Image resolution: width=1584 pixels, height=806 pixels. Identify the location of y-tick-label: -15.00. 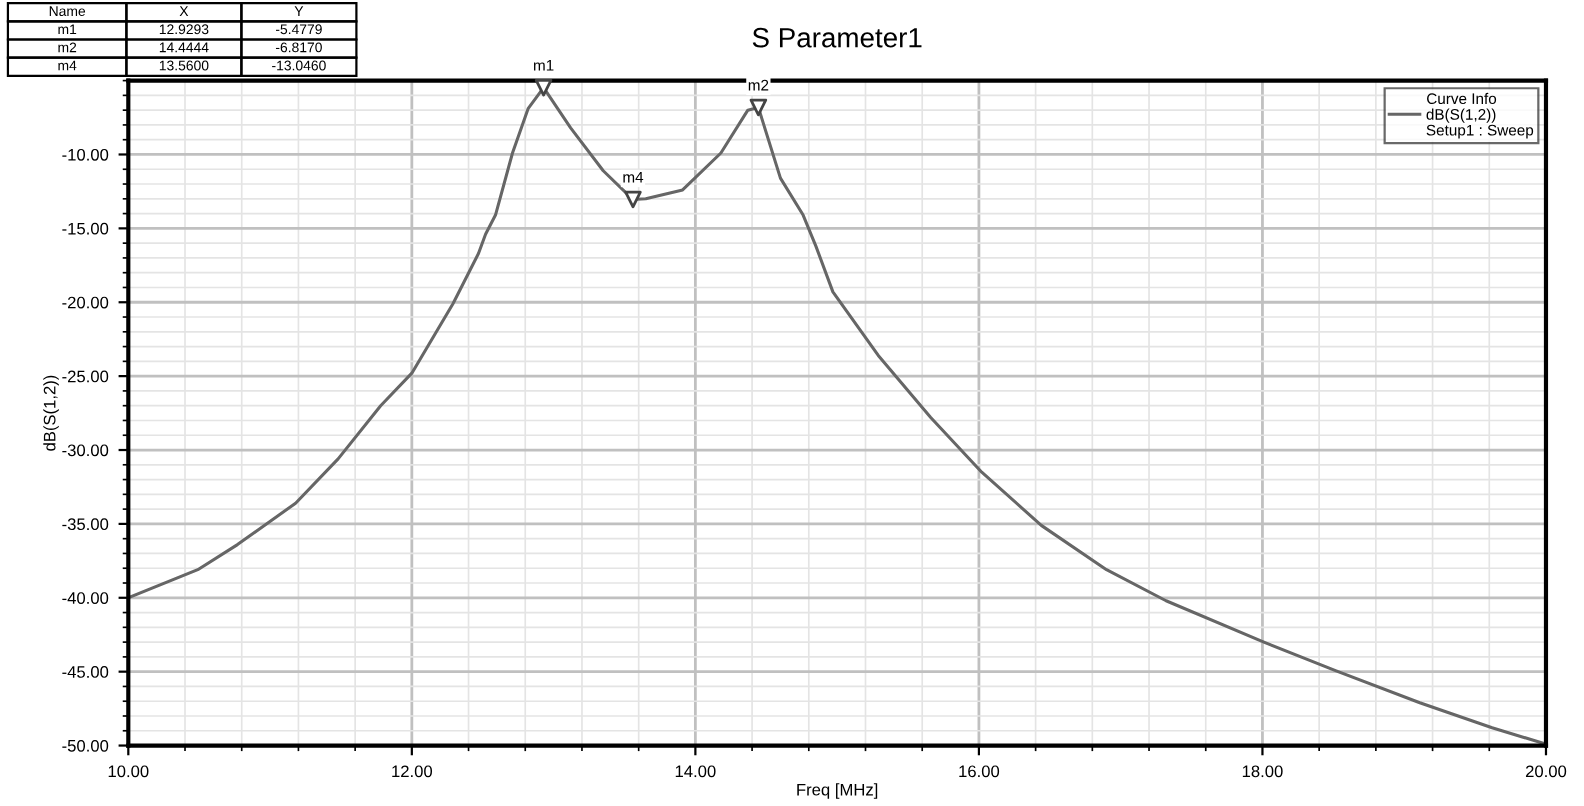
(85, 228).